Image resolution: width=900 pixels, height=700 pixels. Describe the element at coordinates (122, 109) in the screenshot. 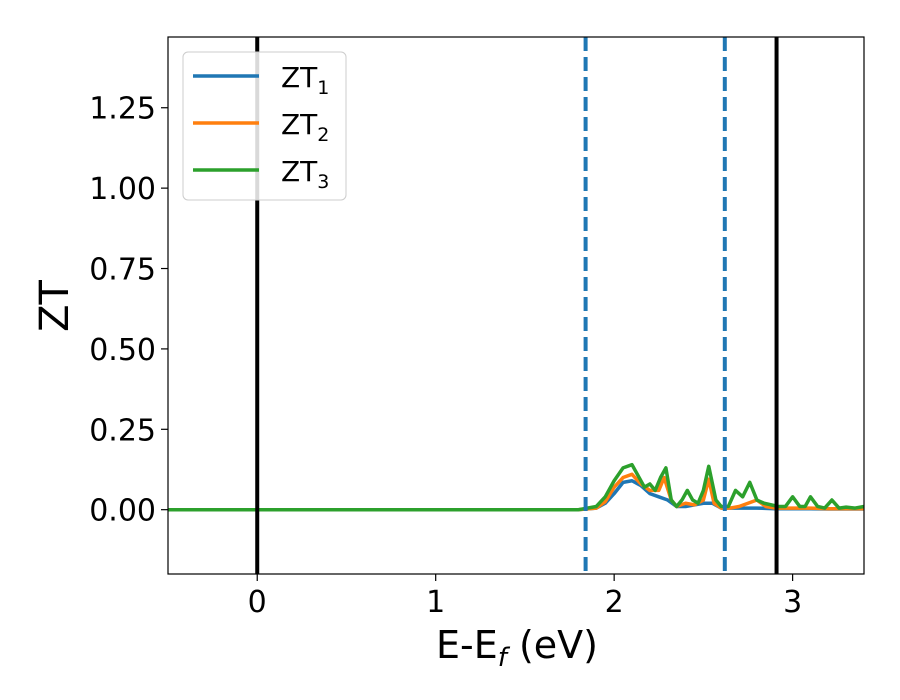

I see `y-tick-label: 1.25` at that location.